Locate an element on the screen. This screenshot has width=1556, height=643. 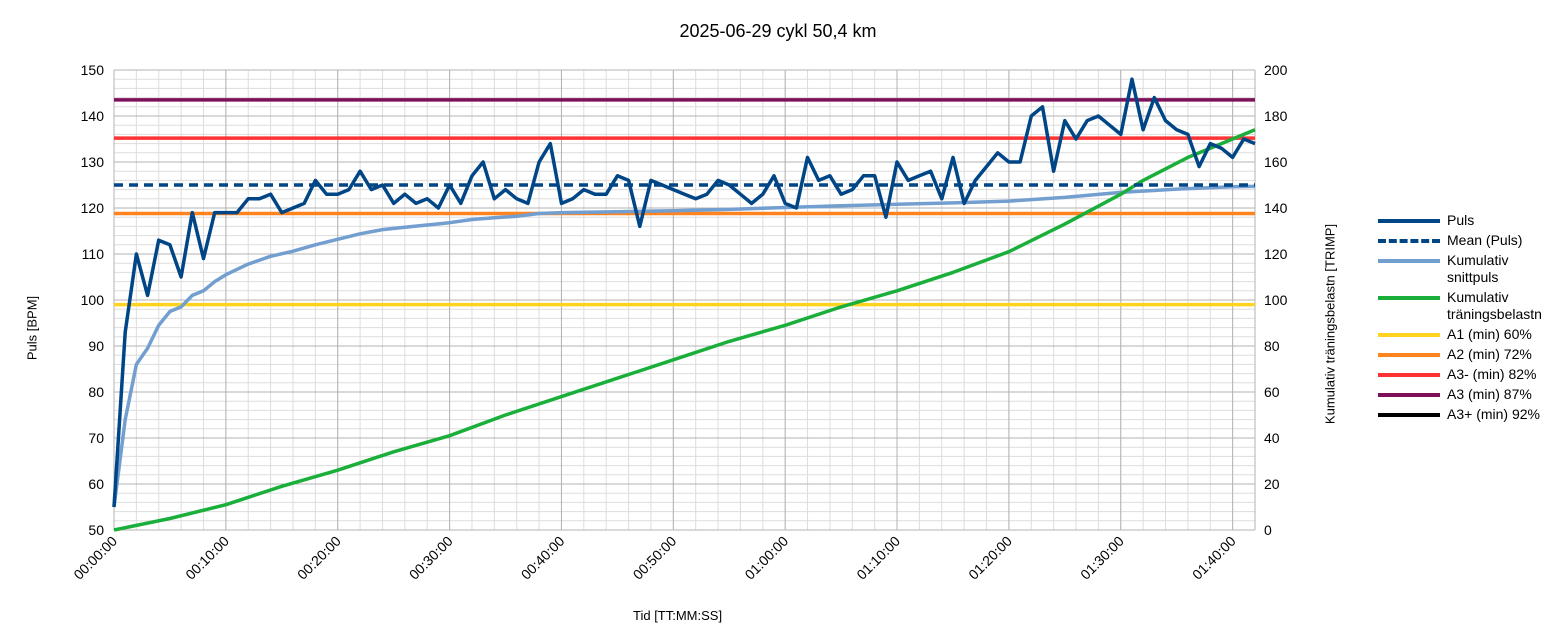
legend-item: A3 (min) 87% is located at coordinates (1467, 394).